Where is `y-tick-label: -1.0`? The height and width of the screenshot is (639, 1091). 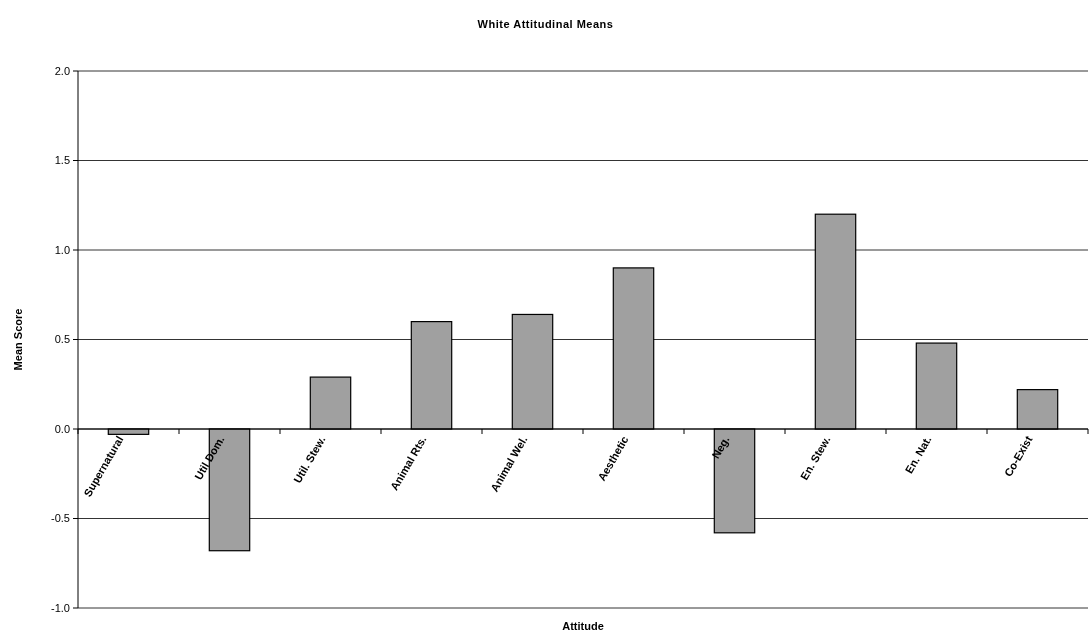 y-tick-label: -1.0 is located at coordinates (60, 607).